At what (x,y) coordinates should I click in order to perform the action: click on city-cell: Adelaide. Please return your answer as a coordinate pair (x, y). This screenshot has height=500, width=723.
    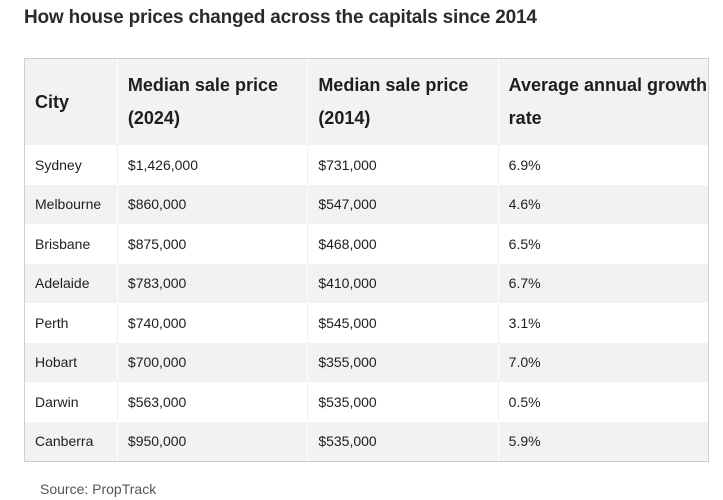
    Looking at the image, I should click on (71, 283).